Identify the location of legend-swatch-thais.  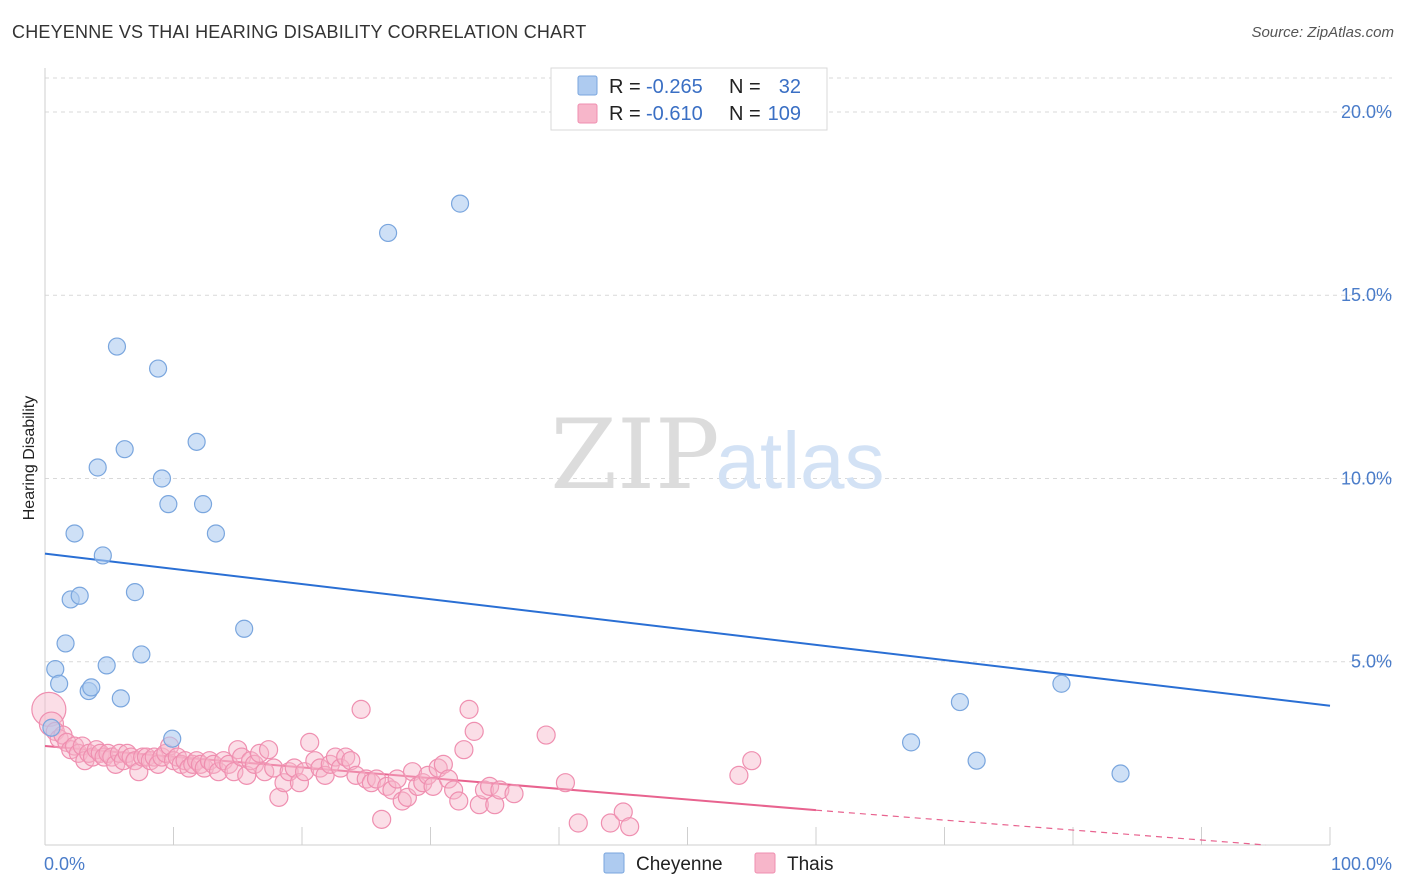
(587, 113).